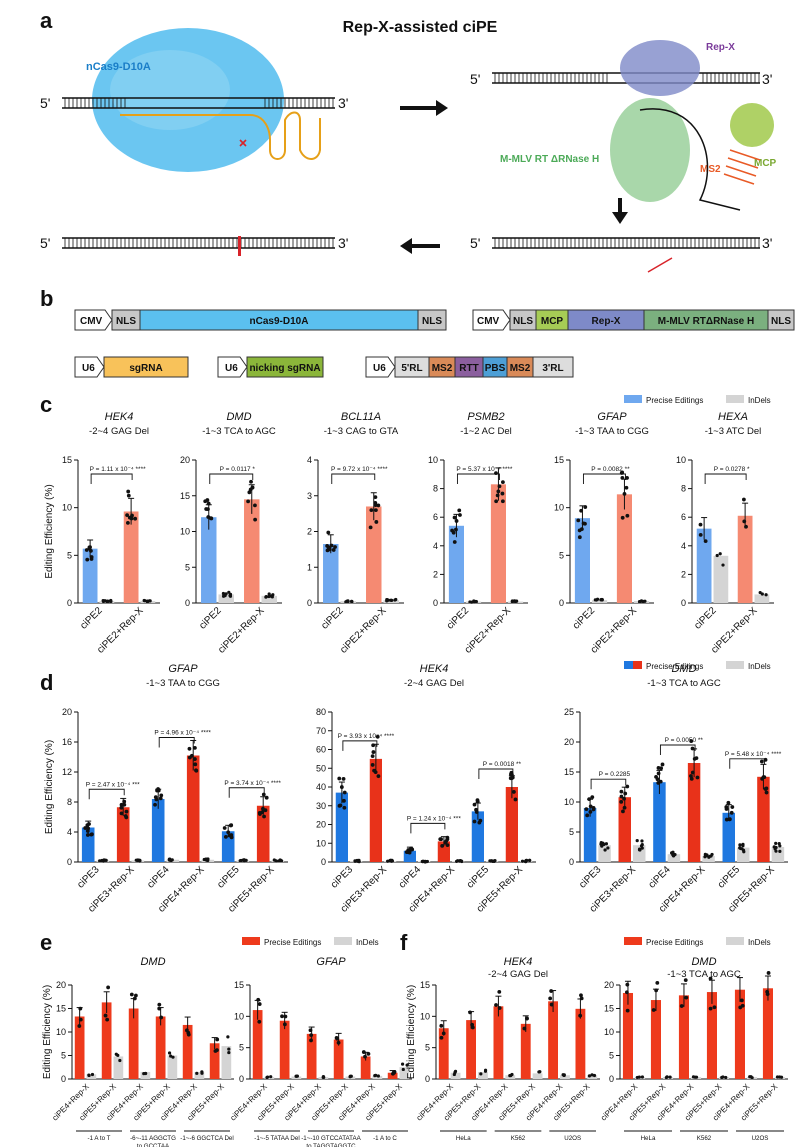 The height and width of the screenshot is (1147, 806). Describe the element at coordinates (674, 400) in the screenshot. I see `legend-c-precise-label: Precise Editings` at that location.